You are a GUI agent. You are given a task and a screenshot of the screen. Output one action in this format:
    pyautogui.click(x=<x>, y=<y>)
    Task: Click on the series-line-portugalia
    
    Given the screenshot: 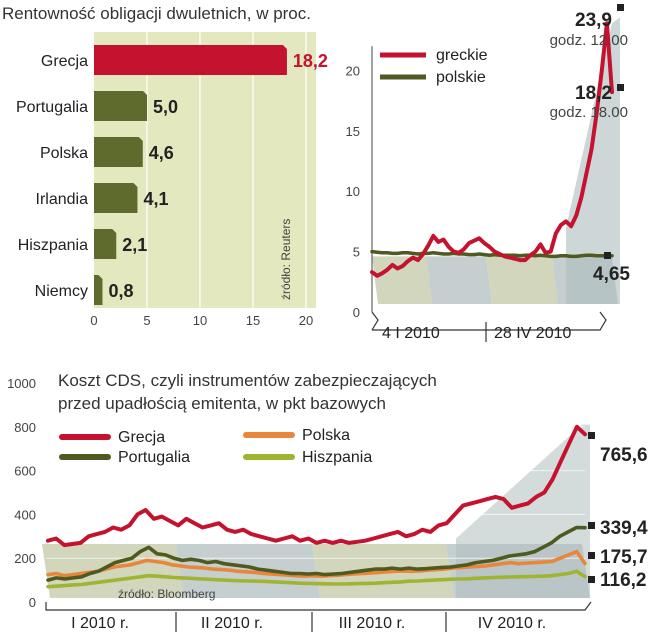 What is the action you would take?
    pyautogui.click(x=316, y=553)
    